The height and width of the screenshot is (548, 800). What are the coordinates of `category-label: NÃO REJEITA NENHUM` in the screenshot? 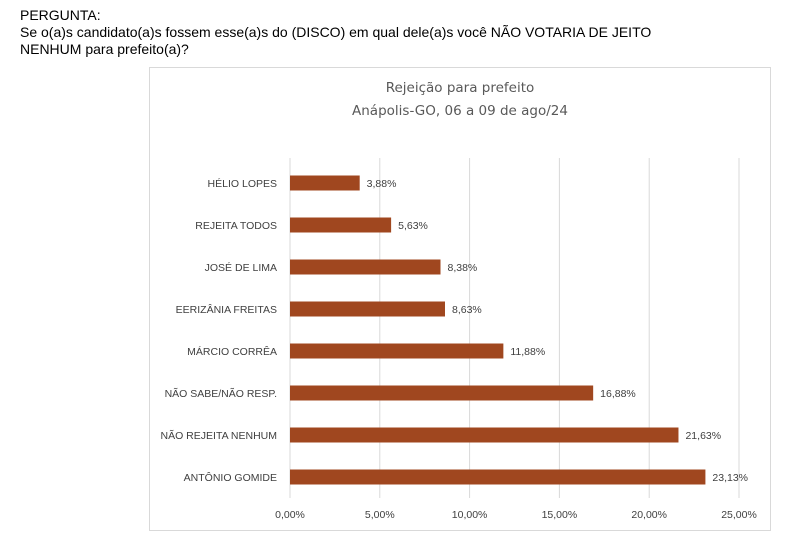 It's located at (219, 435).